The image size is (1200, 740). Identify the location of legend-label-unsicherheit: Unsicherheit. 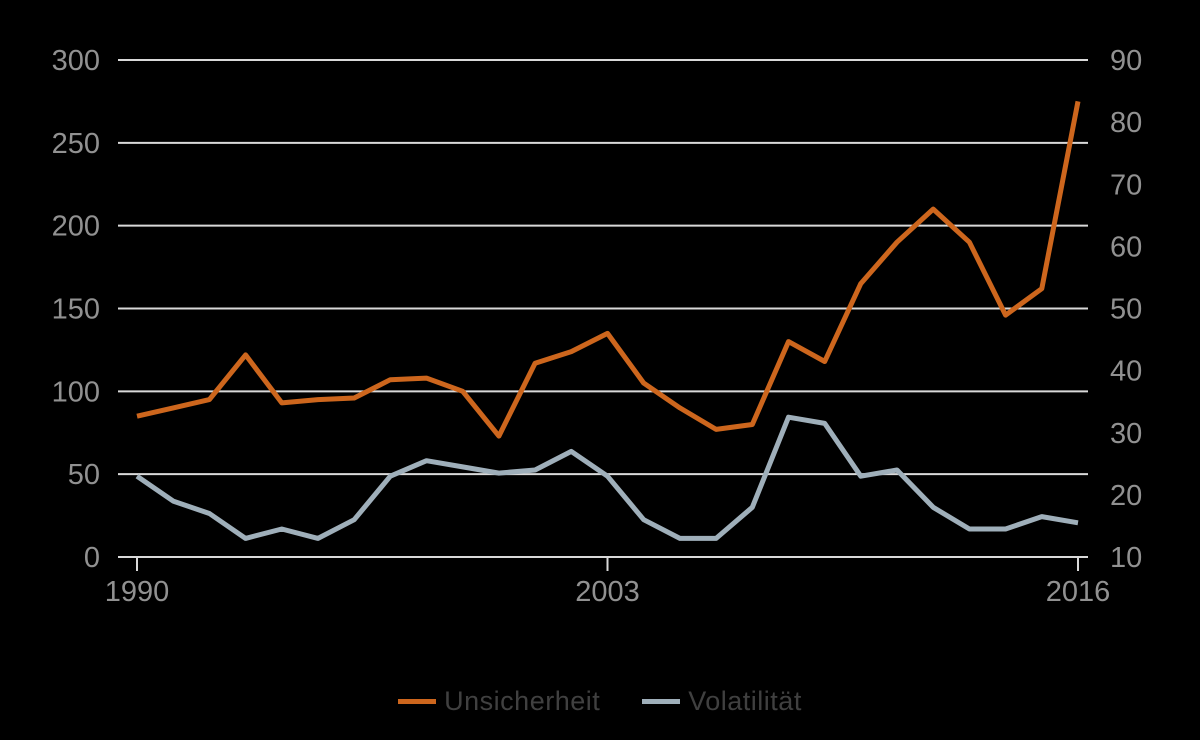
(522, 701).